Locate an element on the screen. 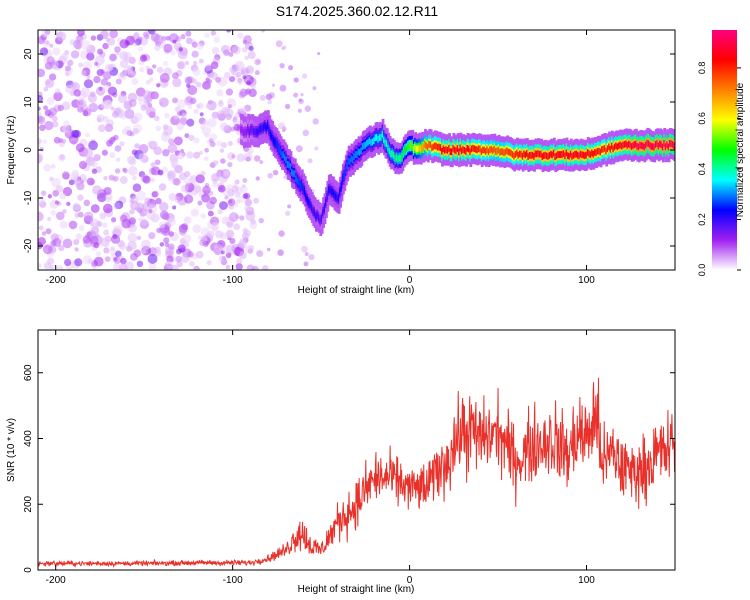 The image size is (750, 600). colorbar-tick-label: 0.4 is located at coordinates (702, 169).